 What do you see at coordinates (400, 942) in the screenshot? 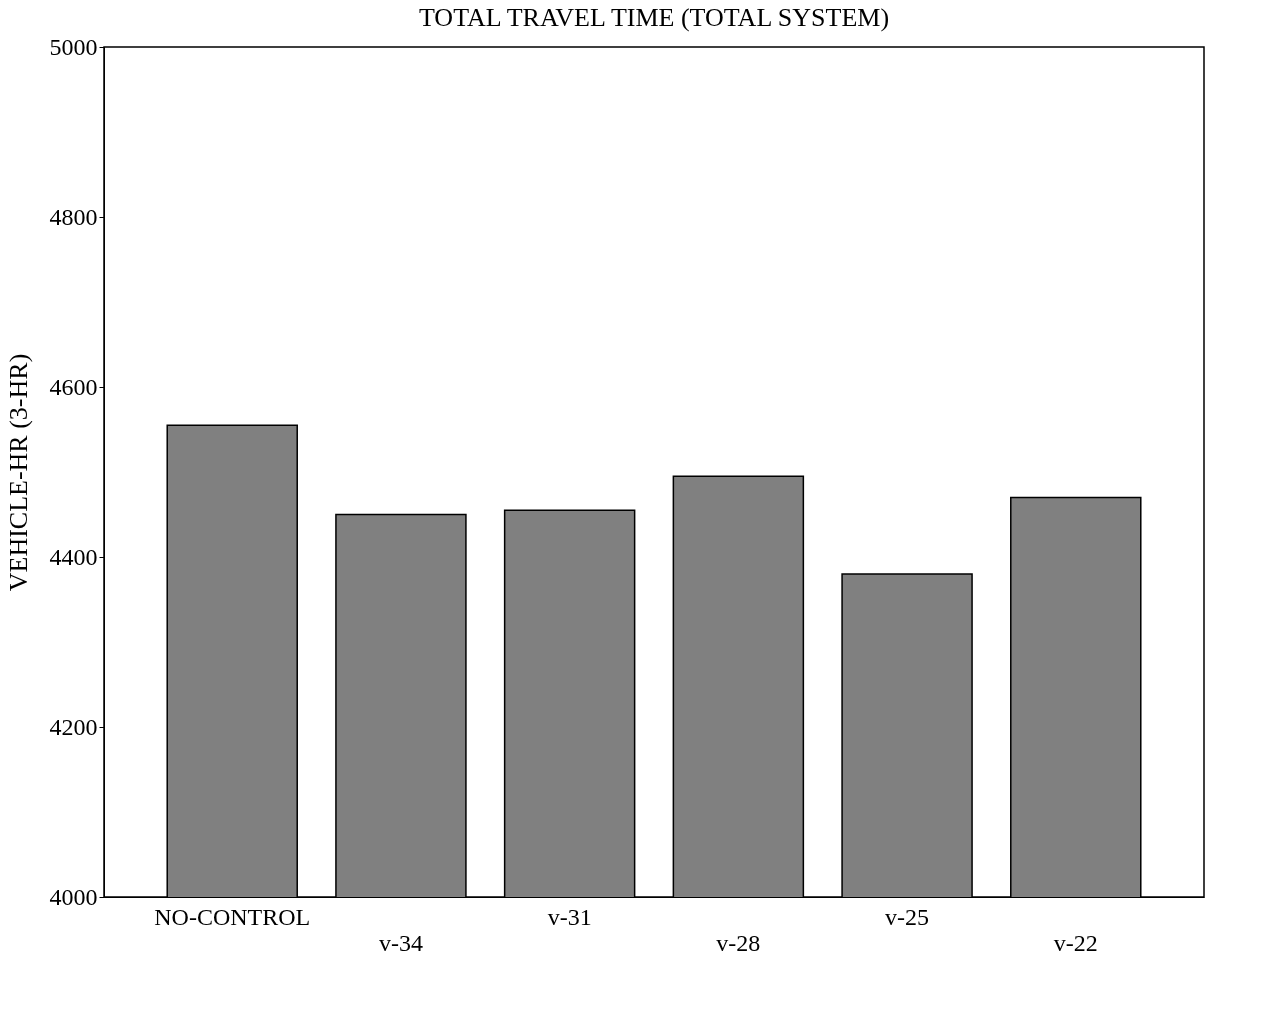
I see `x-tick-label: v-34` at bounding box center [400, 942].